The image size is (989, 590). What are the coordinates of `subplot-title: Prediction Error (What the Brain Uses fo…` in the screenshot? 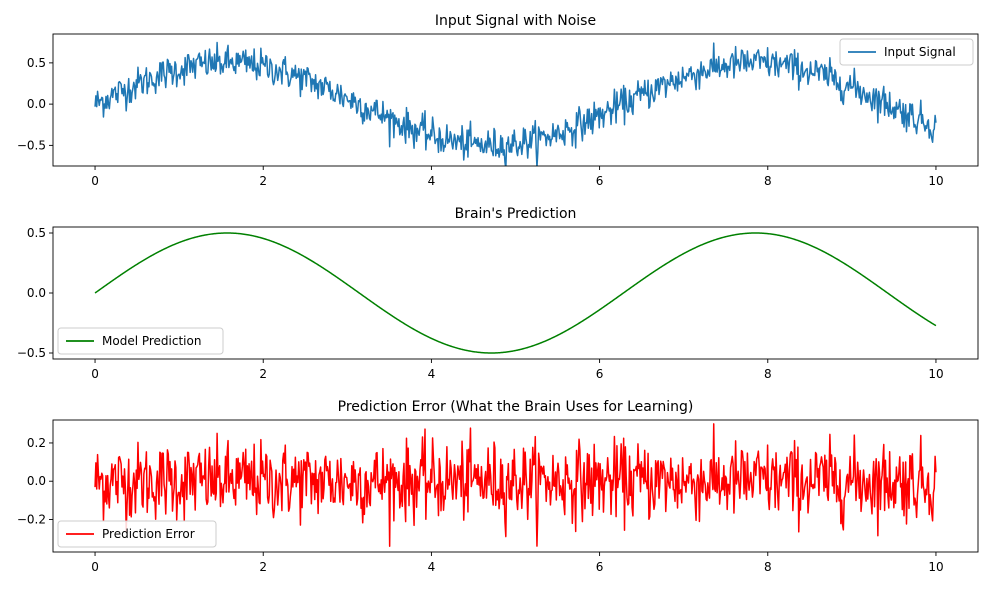 It's located at (516, 407).